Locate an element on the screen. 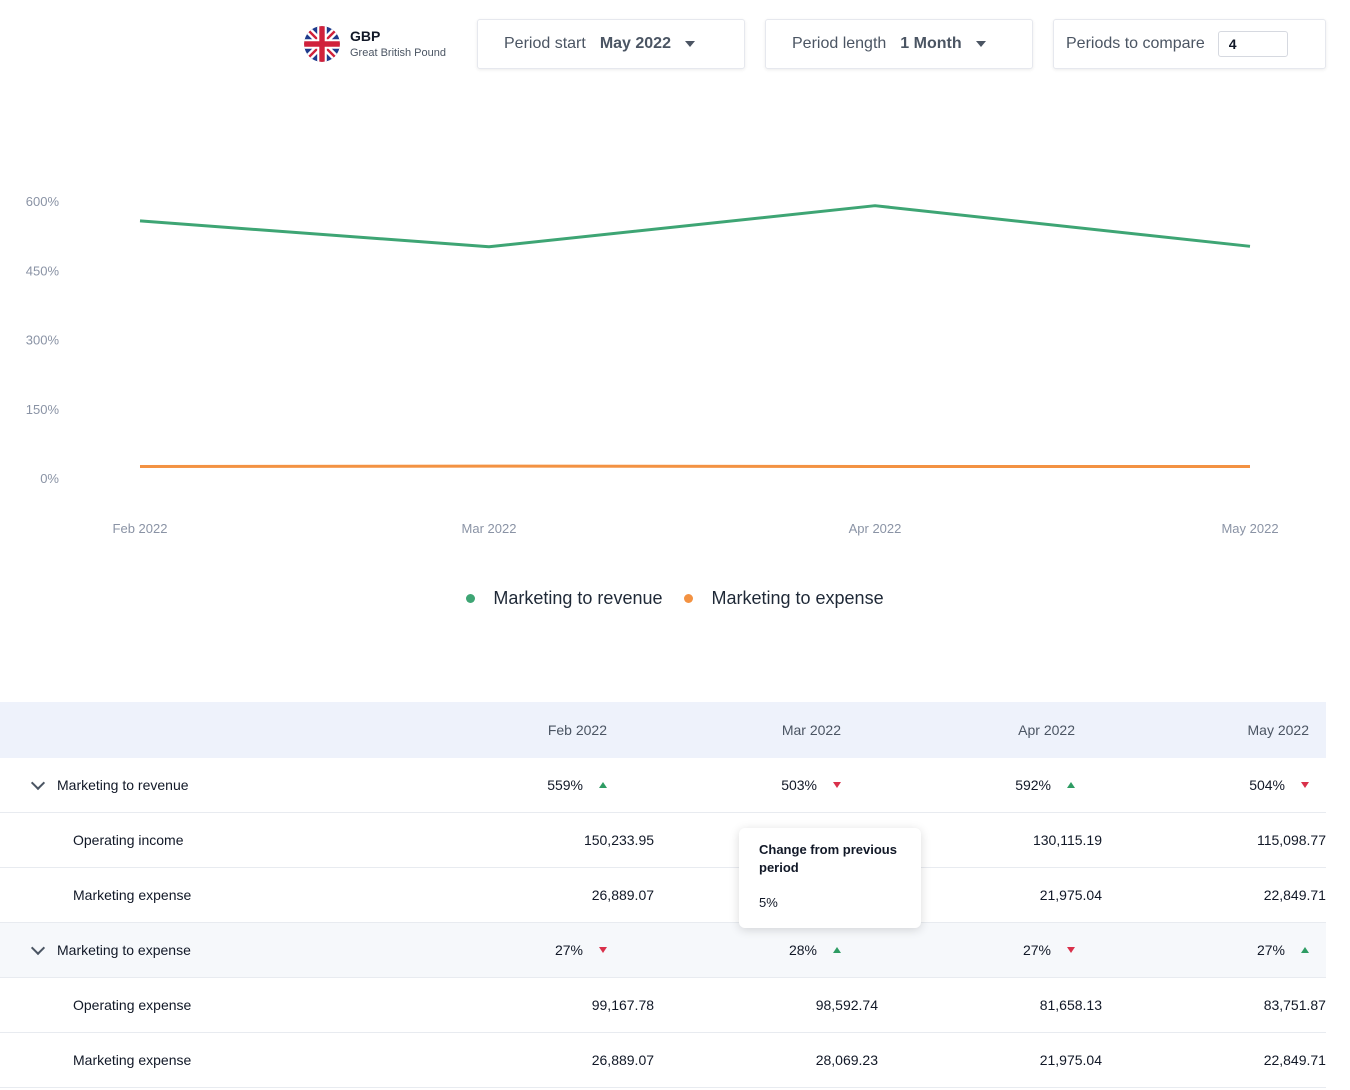  y-tick-label: 600% is located at coordinates (43, 201).